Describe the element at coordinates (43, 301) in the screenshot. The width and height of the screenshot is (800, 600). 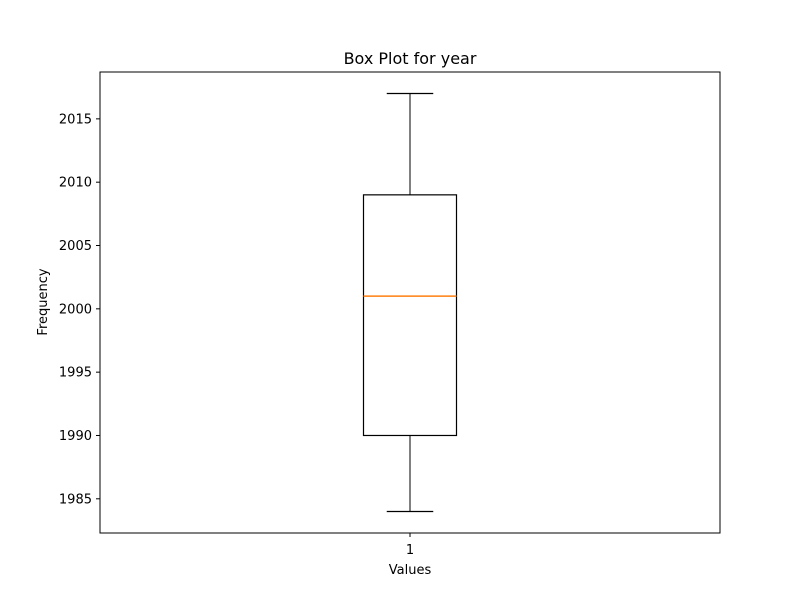
I see `y-axis-label: Frequency` at that location.